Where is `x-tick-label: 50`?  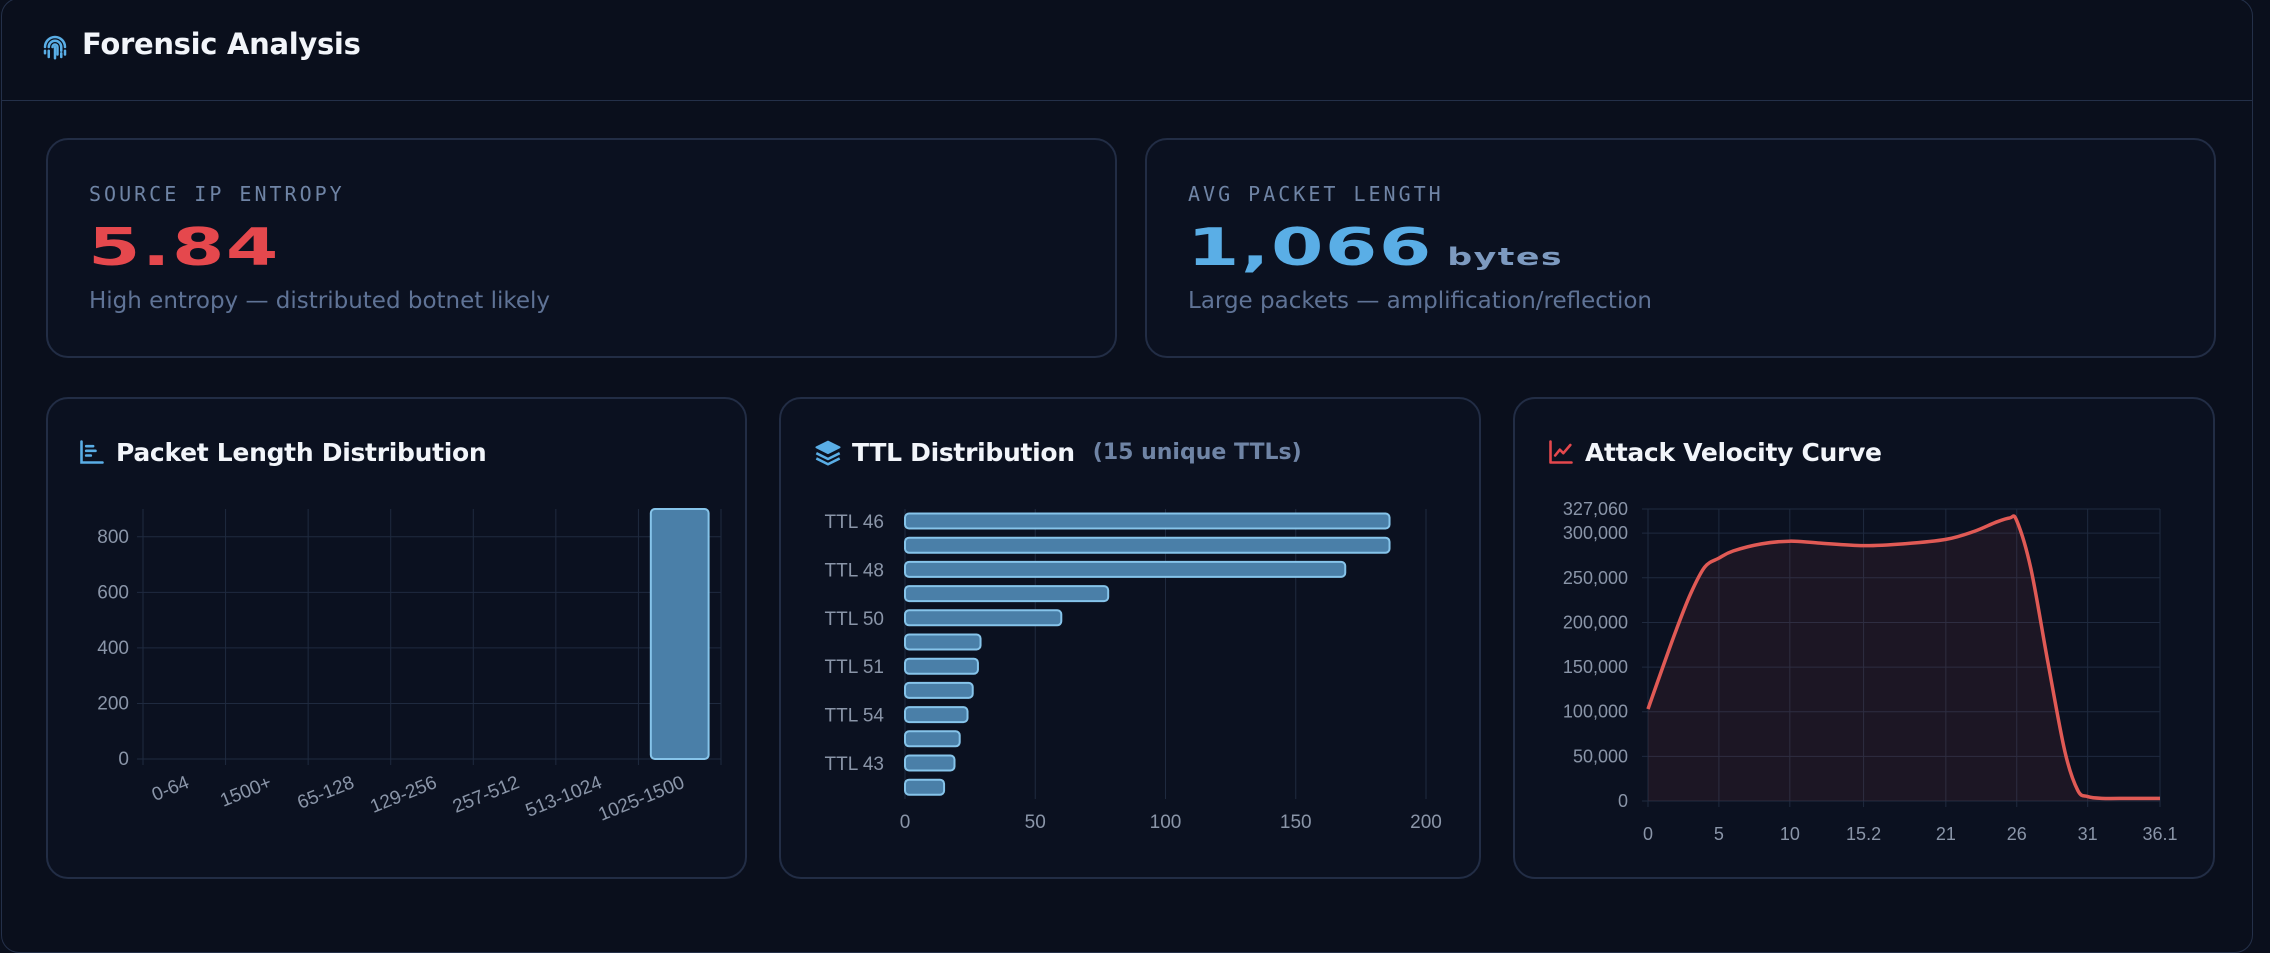 x-tick-label: 50 is located at coordinates (1035, 822).